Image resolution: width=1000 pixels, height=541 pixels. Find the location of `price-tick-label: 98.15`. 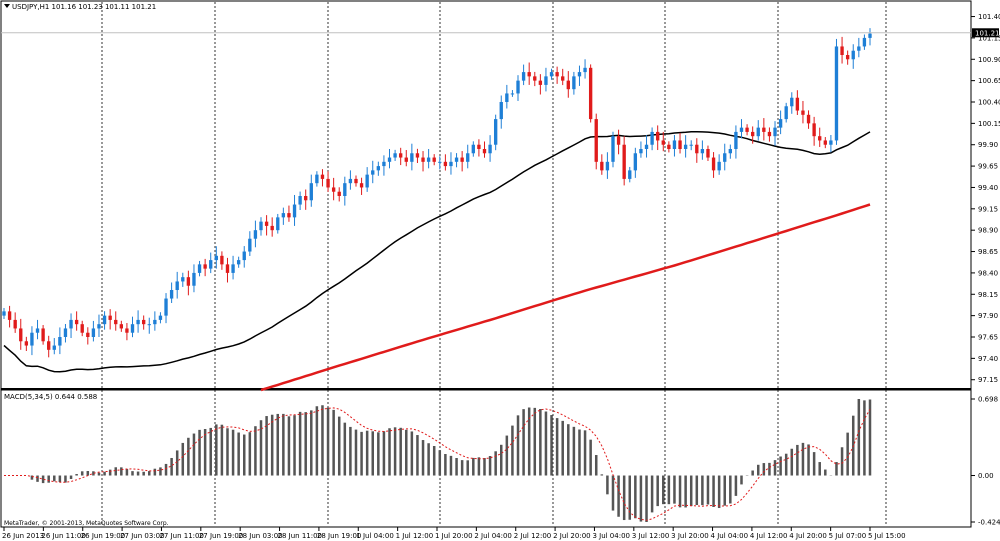

price-tick-label: 98.15 is located at coordinates (988, 295).